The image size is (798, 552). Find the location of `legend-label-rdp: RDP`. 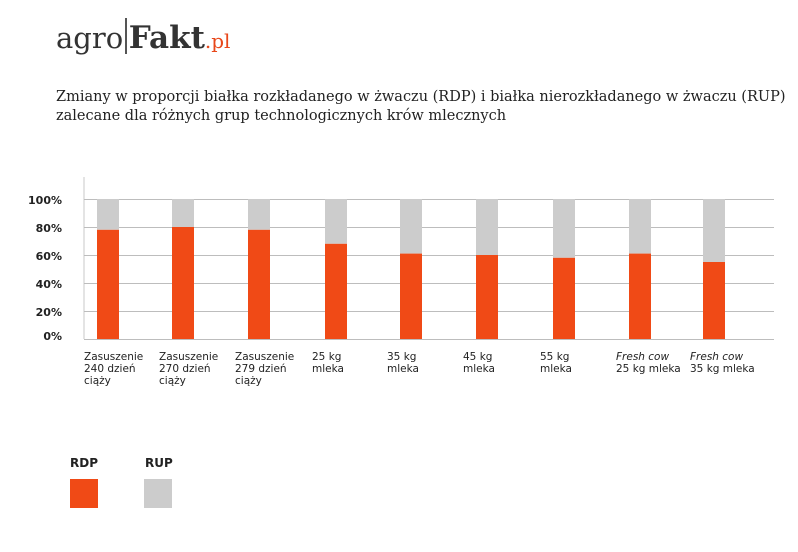

legend-label-rdp: RDP is located at coordinates (84, 463).